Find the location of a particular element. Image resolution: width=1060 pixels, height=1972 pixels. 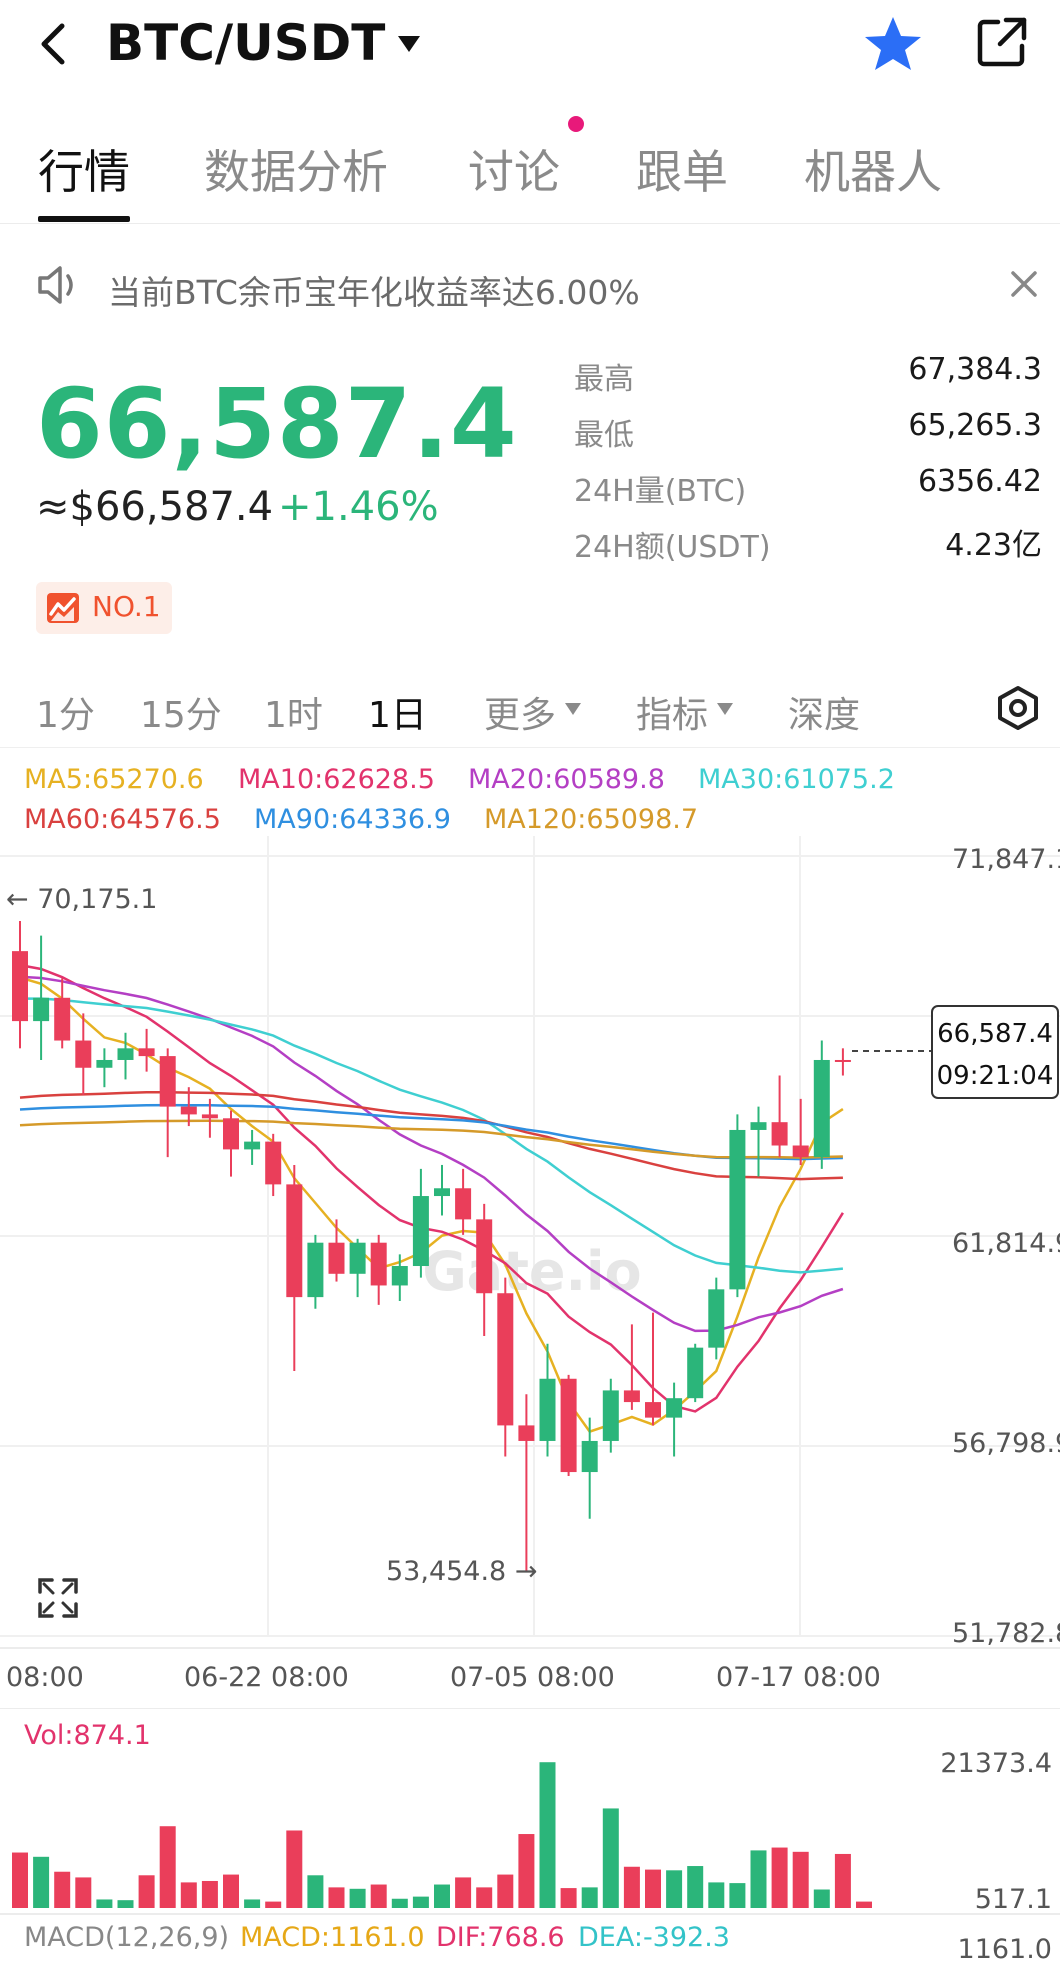

current-price-label: 66,587.4 is located at coordinates (995, 1034).